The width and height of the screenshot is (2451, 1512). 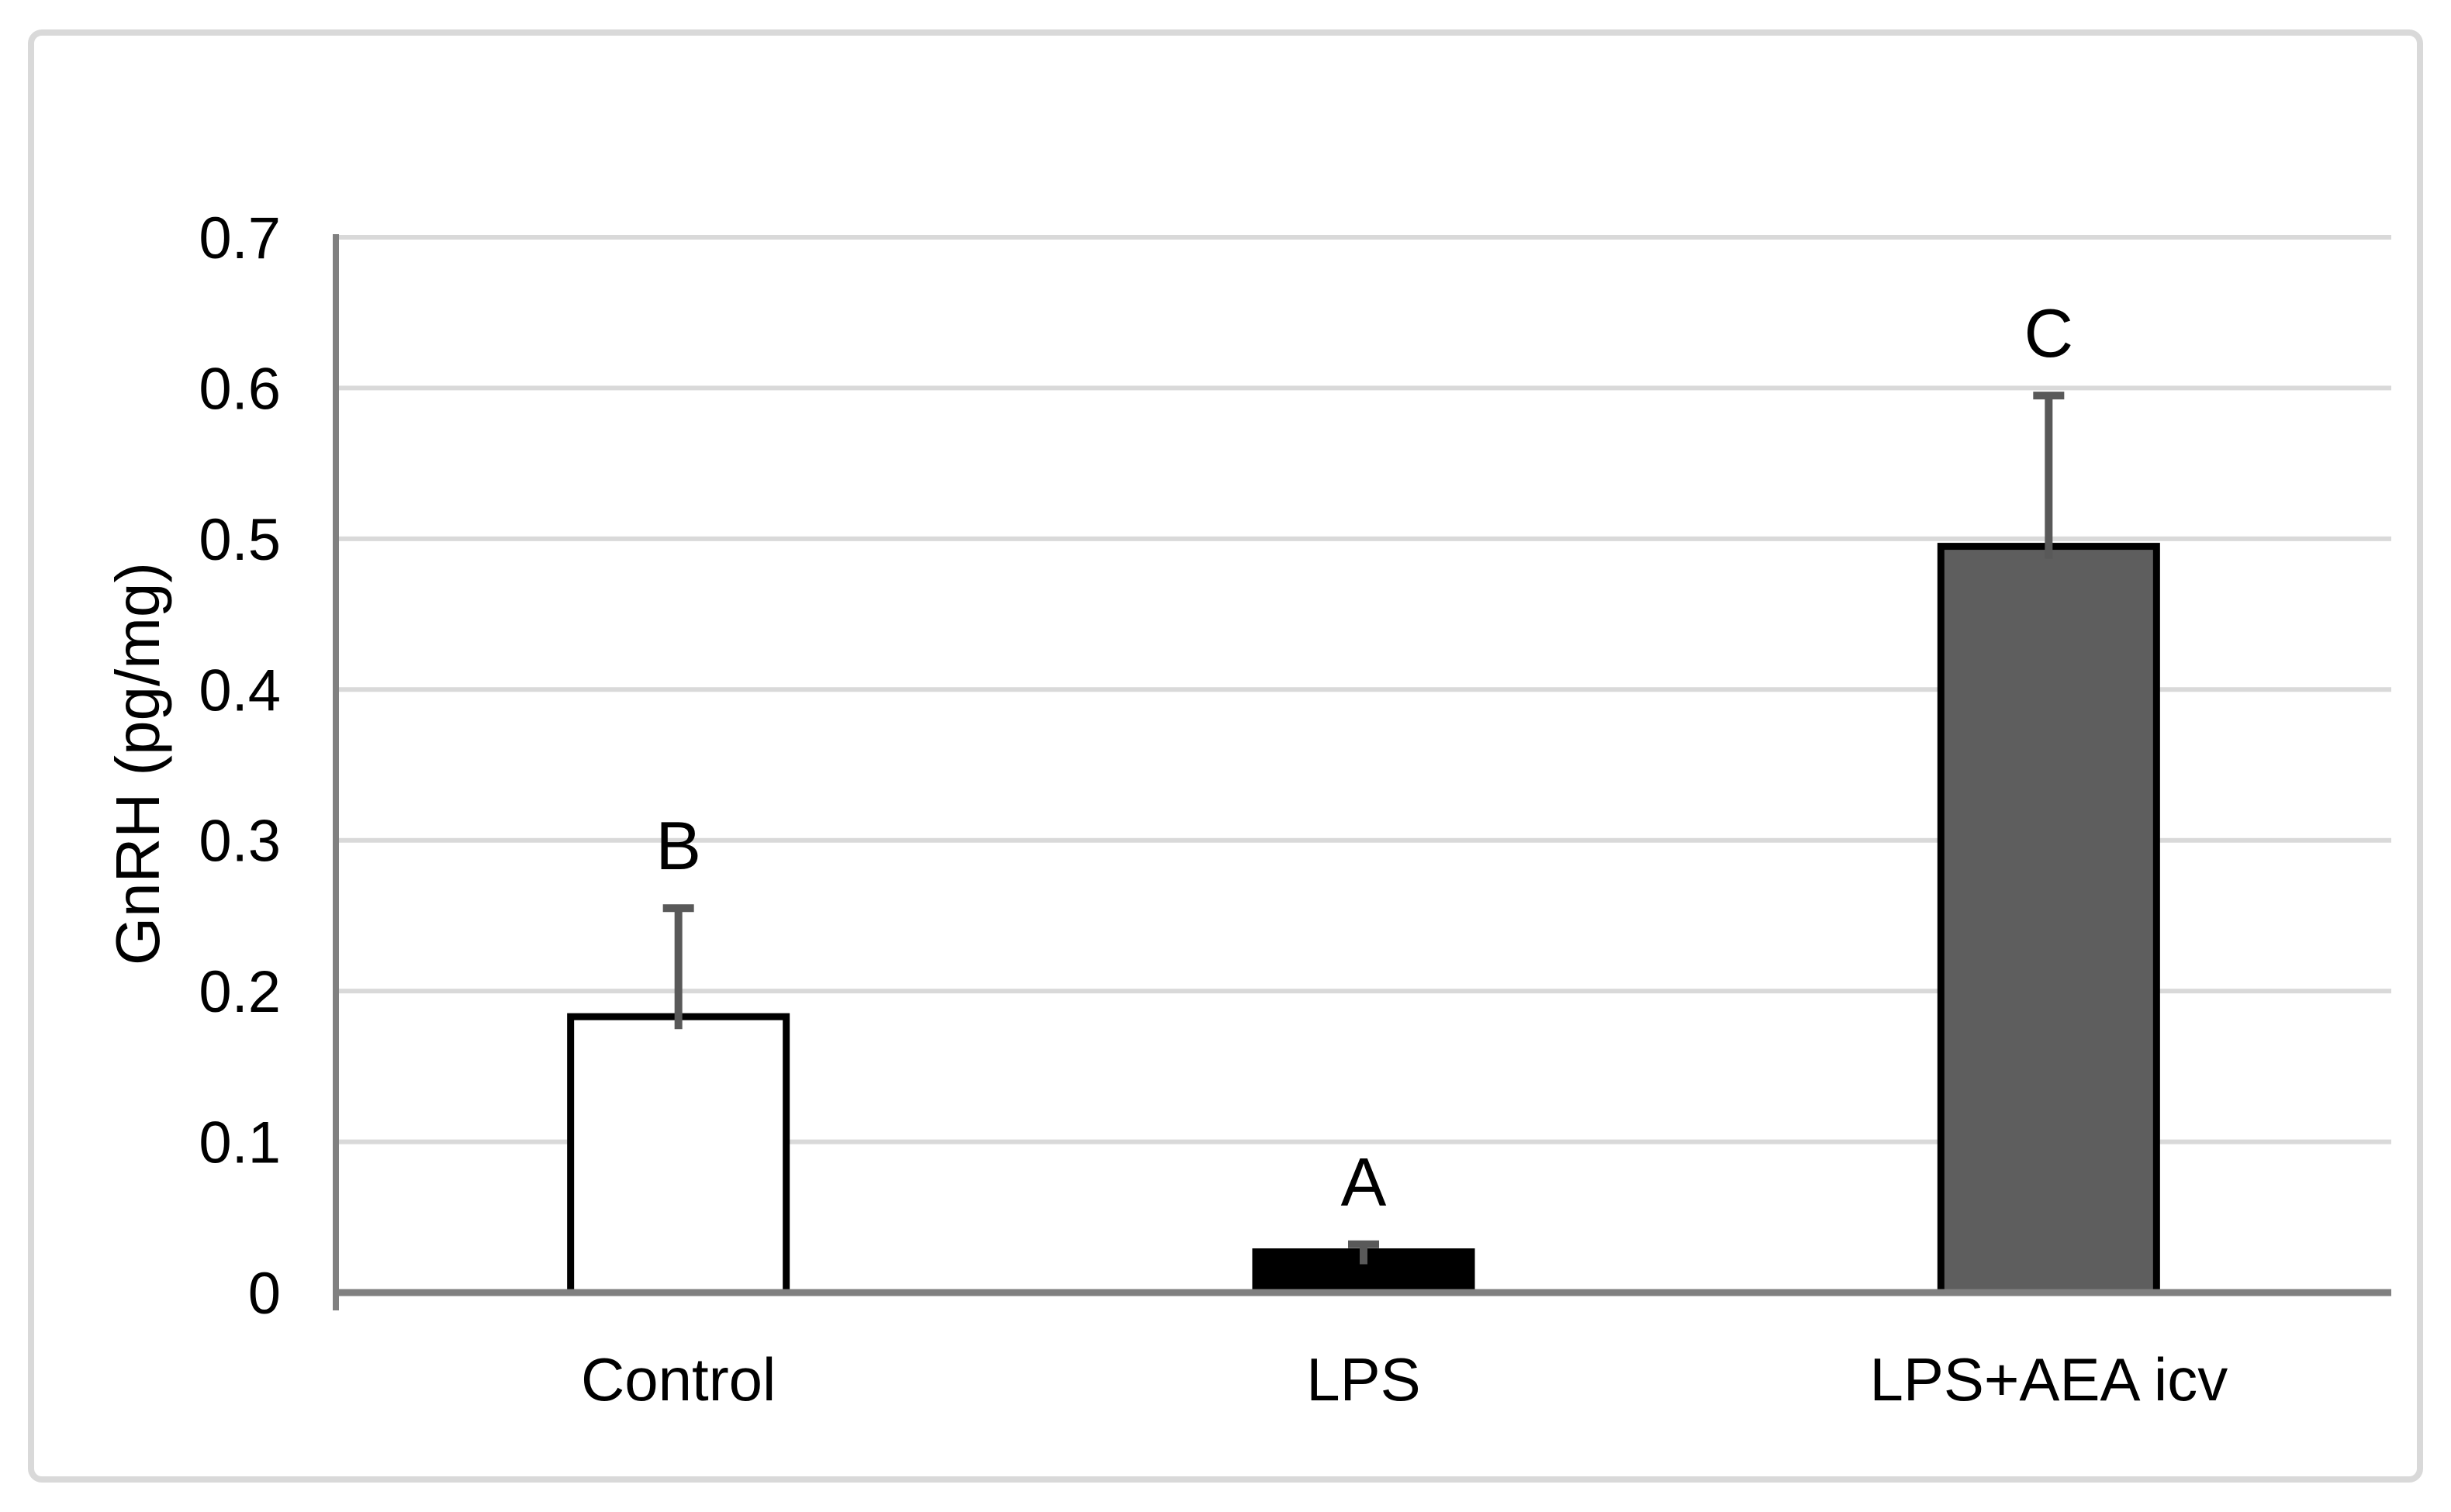 I want to click on category-labels: Control LPS LPS+AEA icv, so click(x=1404, y=1379).